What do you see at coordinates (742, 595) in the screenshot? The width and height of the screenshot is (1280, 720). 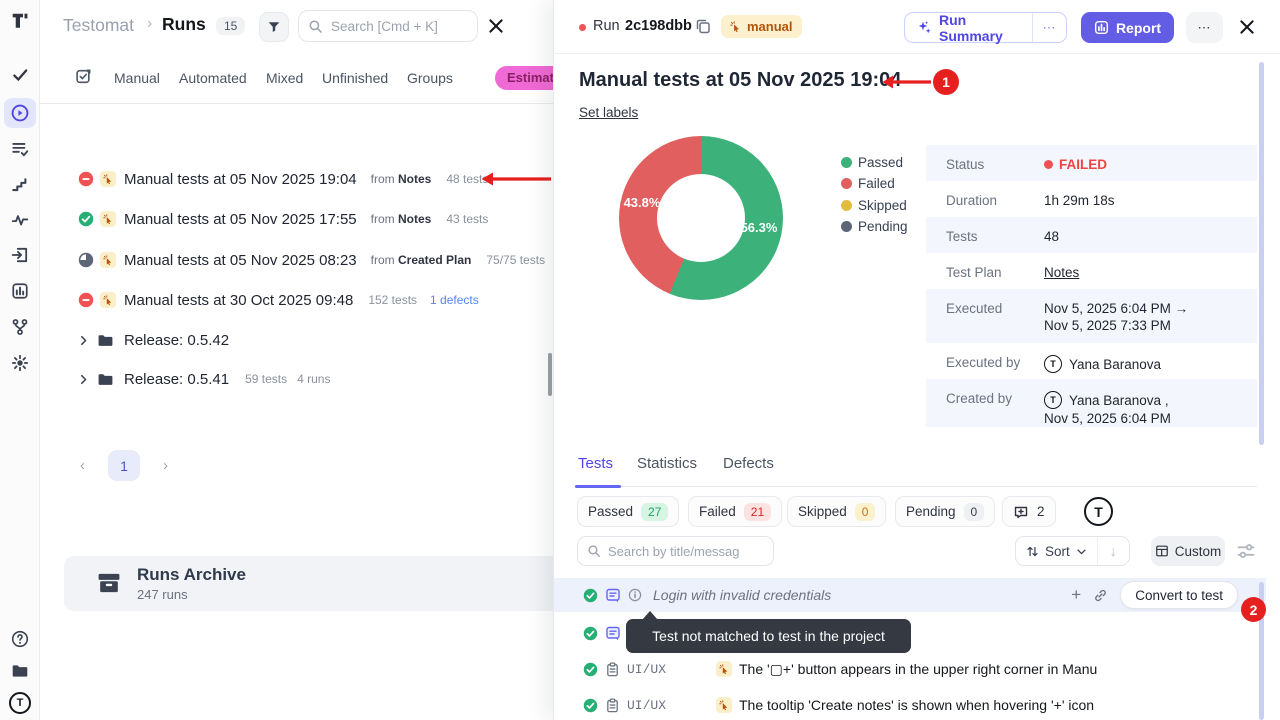 I see `test-title: Login with invalid credentials` at bounding box center [742, 595].